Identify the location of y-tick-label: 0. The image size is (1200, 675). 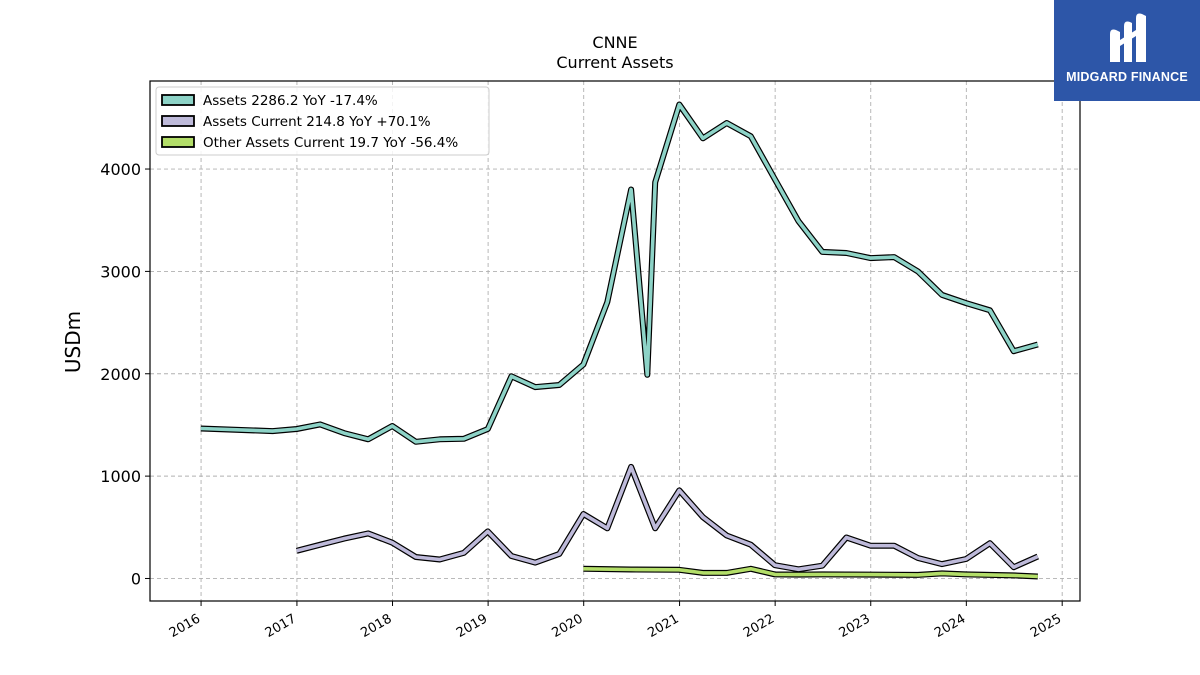
(136, 578).